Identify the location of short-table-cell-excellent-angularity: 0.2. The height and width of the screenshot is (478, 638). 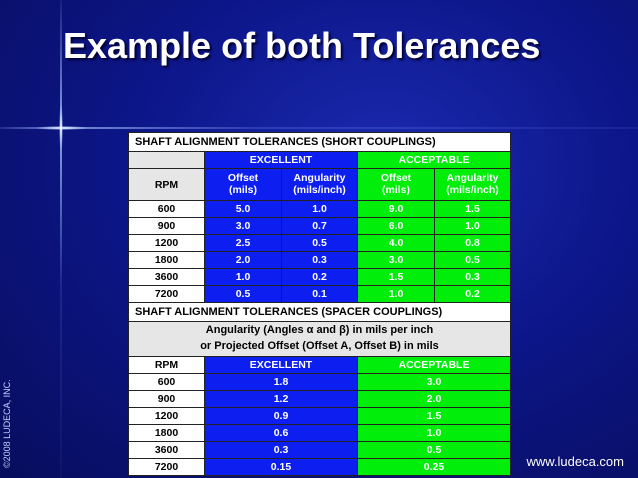
(319, 277).